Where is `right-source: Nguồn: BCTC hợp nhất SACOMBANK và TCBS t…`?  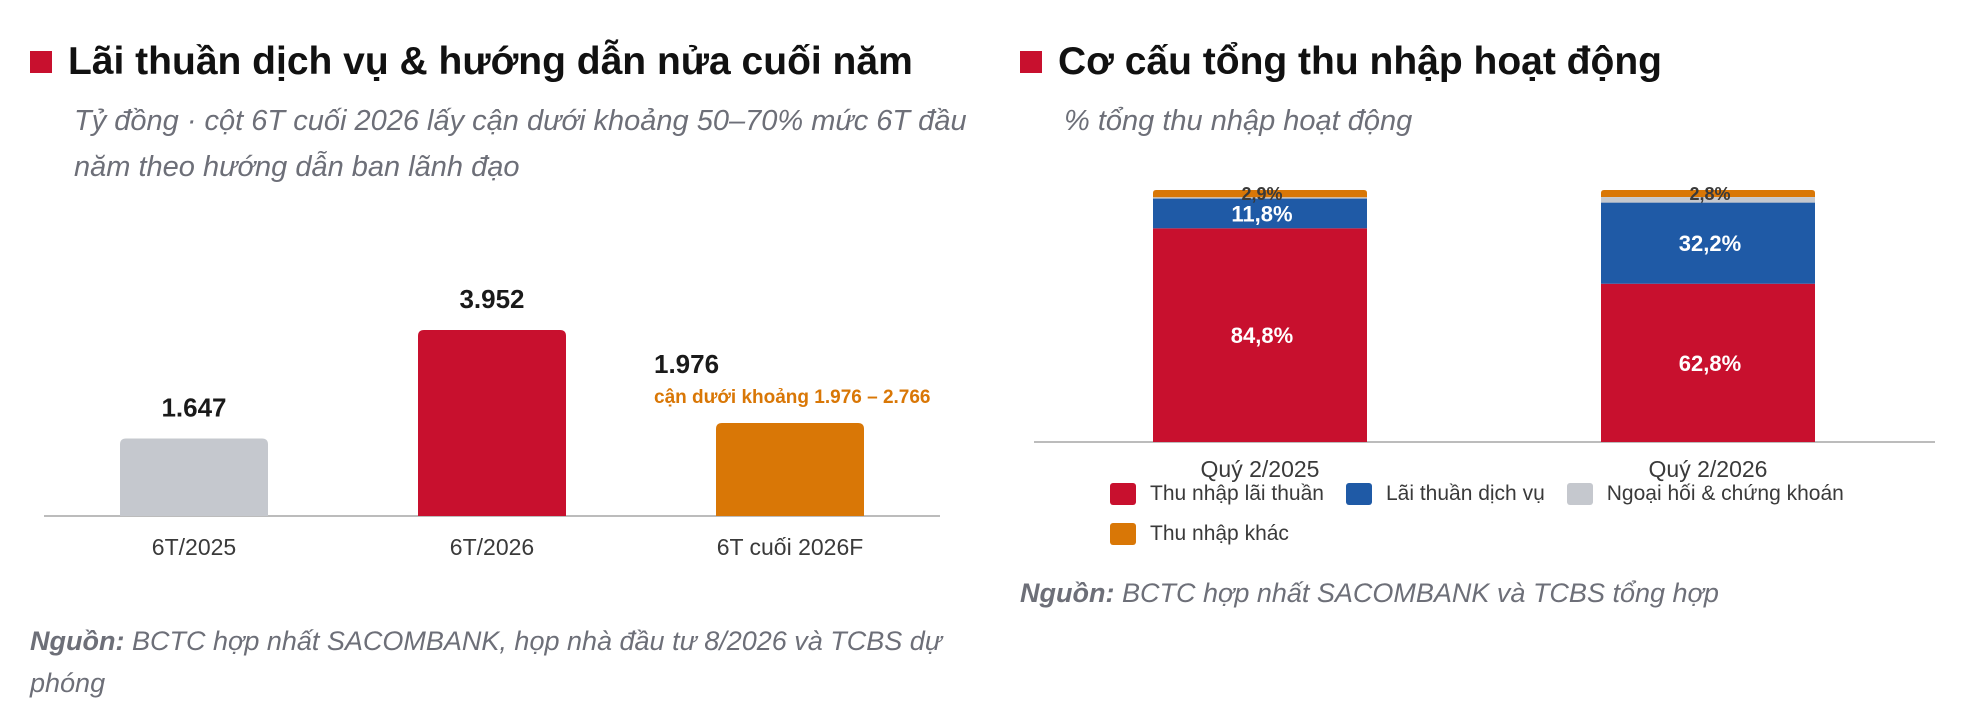
right-source: Nguồn: BCTC hợp nhất SACOMBANK và TCBS t… is located at coordinates (1485, 593).